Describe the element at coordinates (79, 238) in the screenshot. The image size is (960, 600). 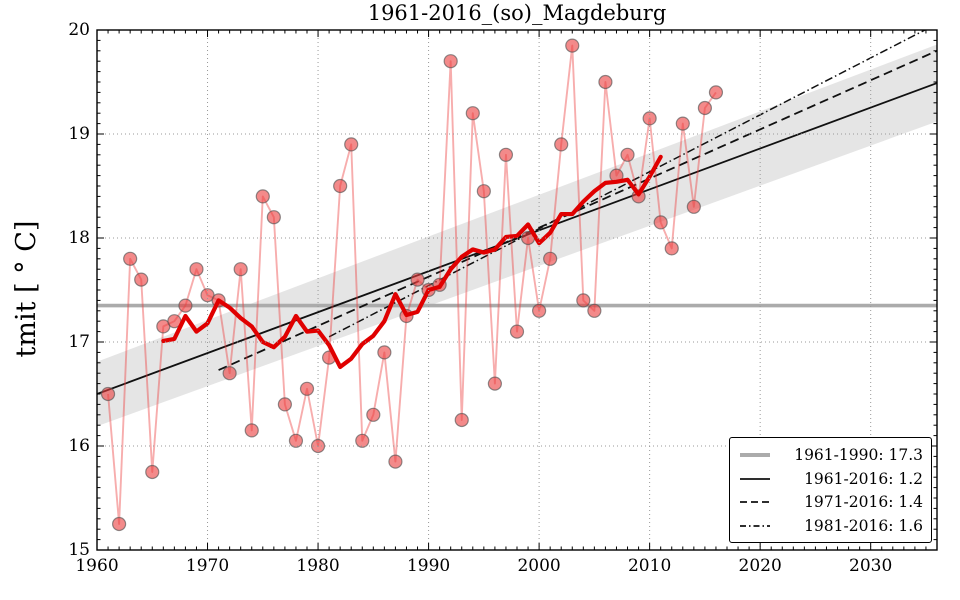
I see `y-tick-label: 18` at that location.